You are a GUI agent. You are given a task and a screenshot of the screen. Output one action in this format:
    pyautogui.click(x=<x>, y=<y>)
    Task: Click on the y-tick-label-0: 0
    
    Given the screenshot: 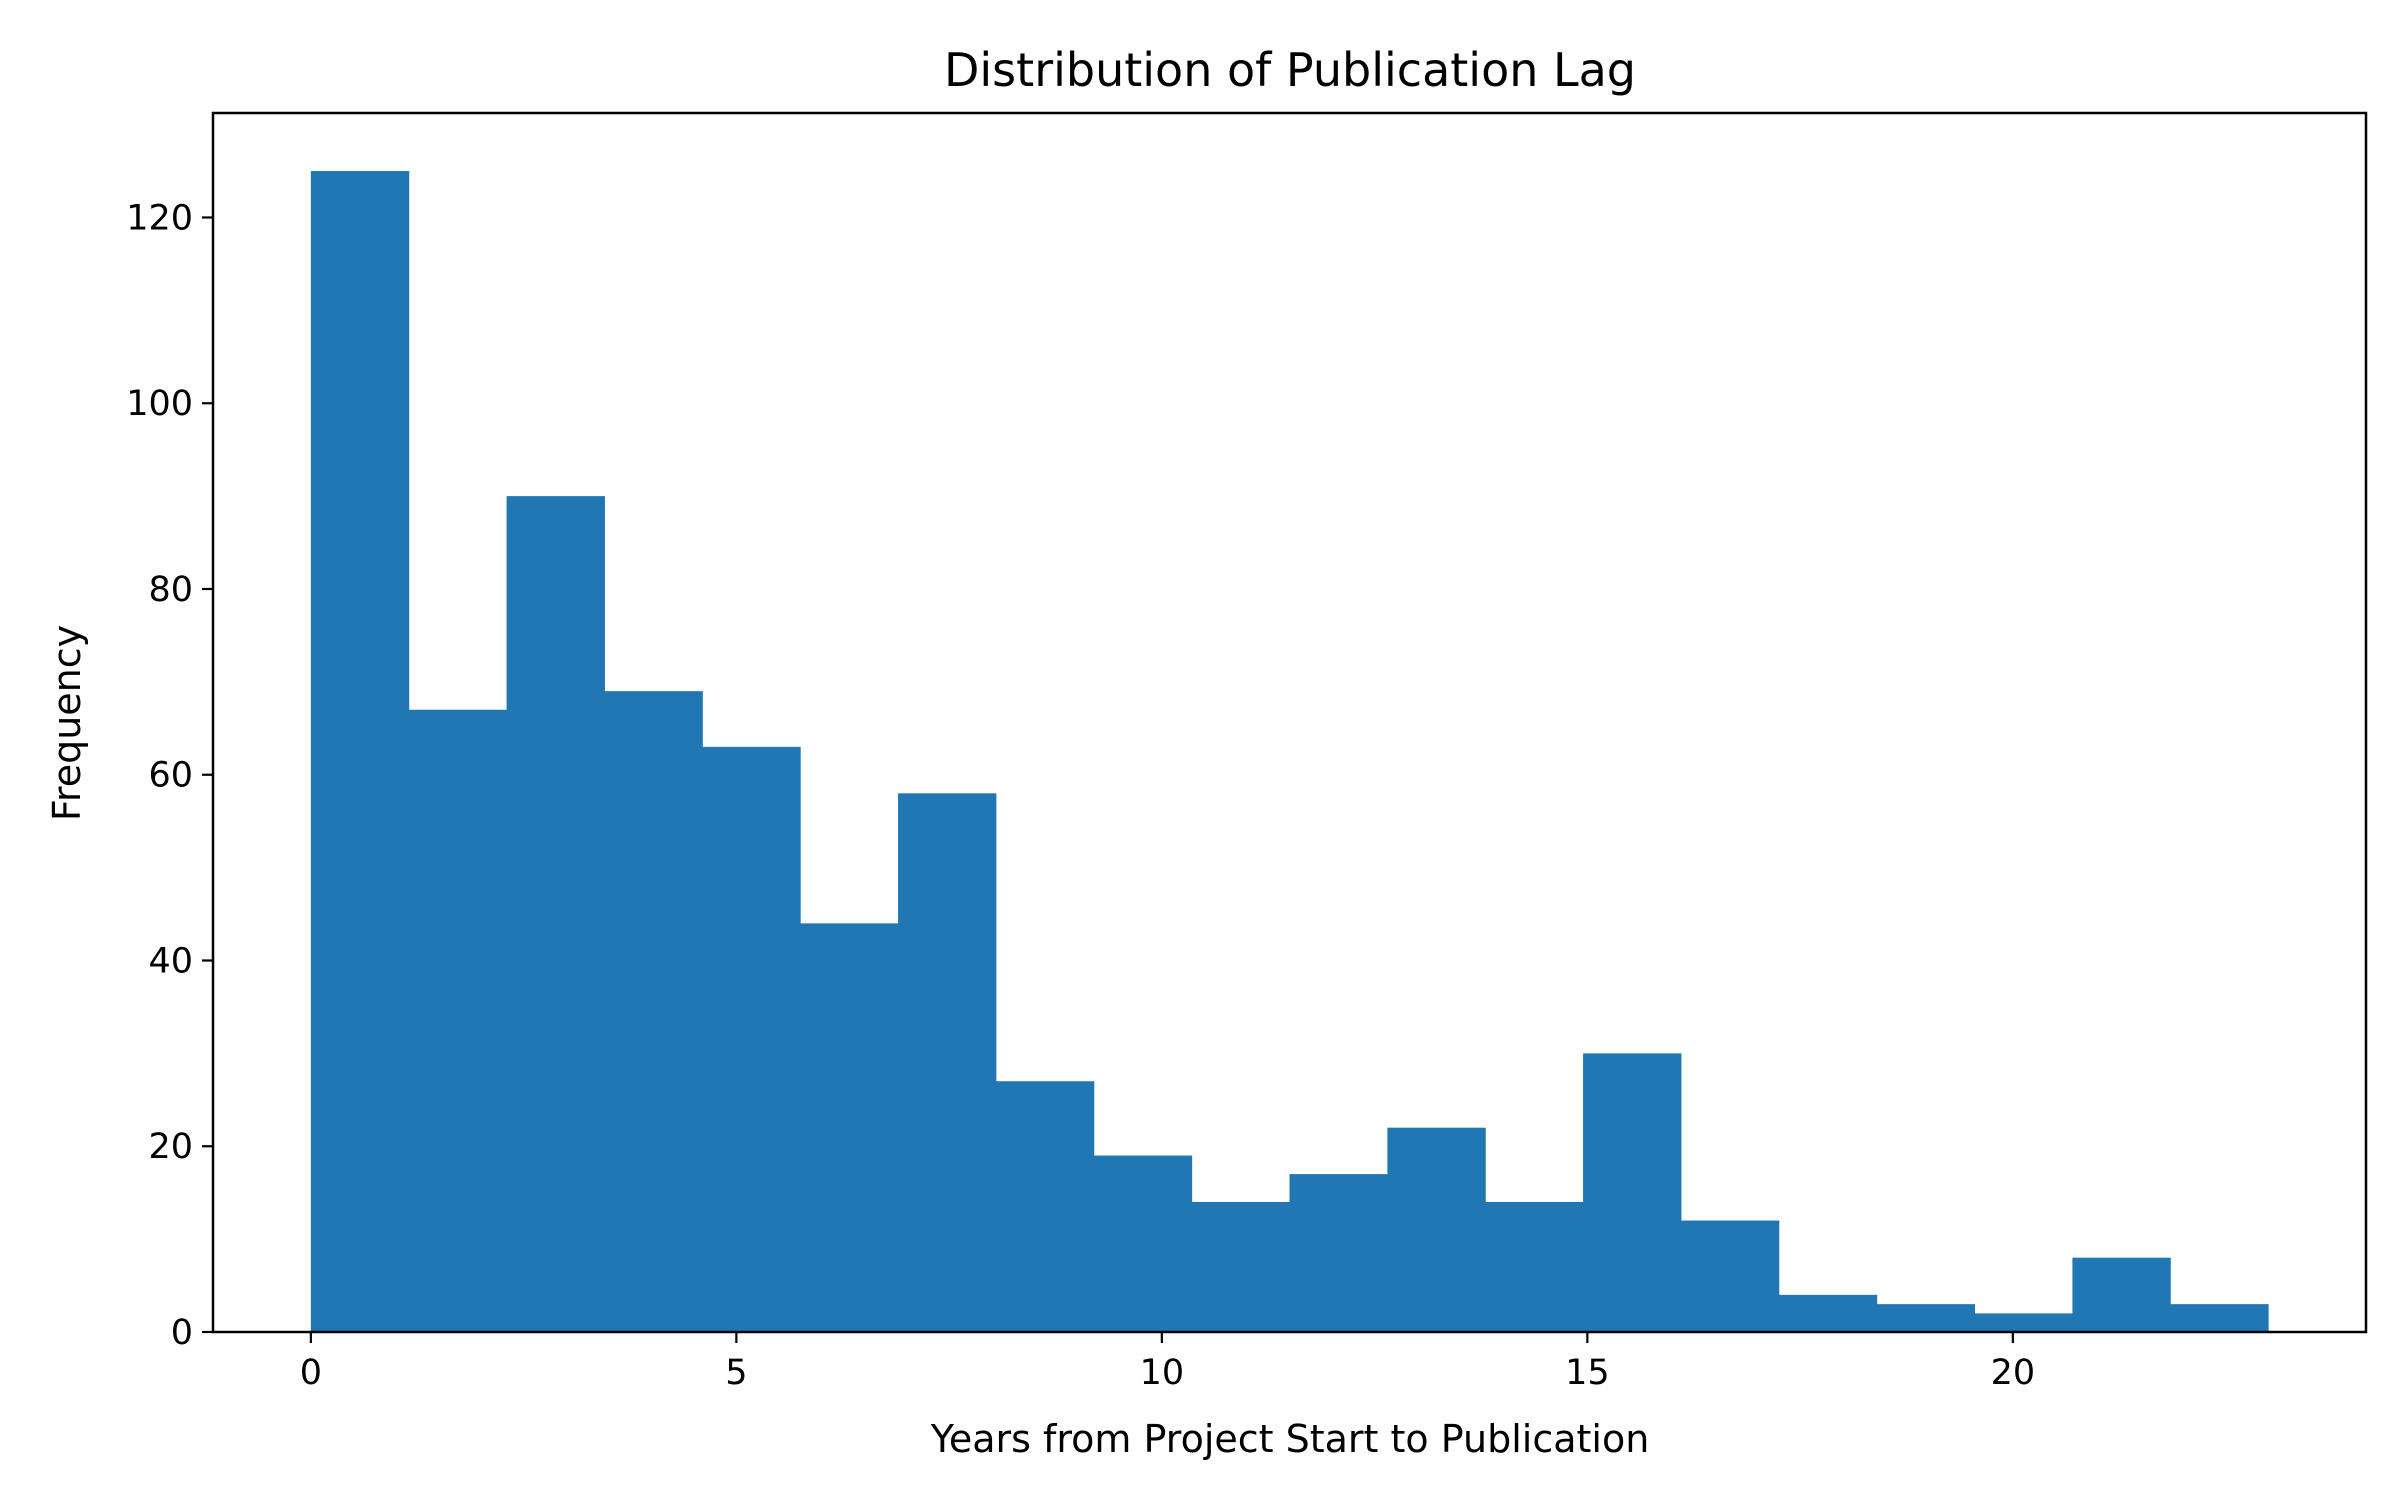 What is the action you would take?
    pyautogui.click(x=182, y=1333)
    